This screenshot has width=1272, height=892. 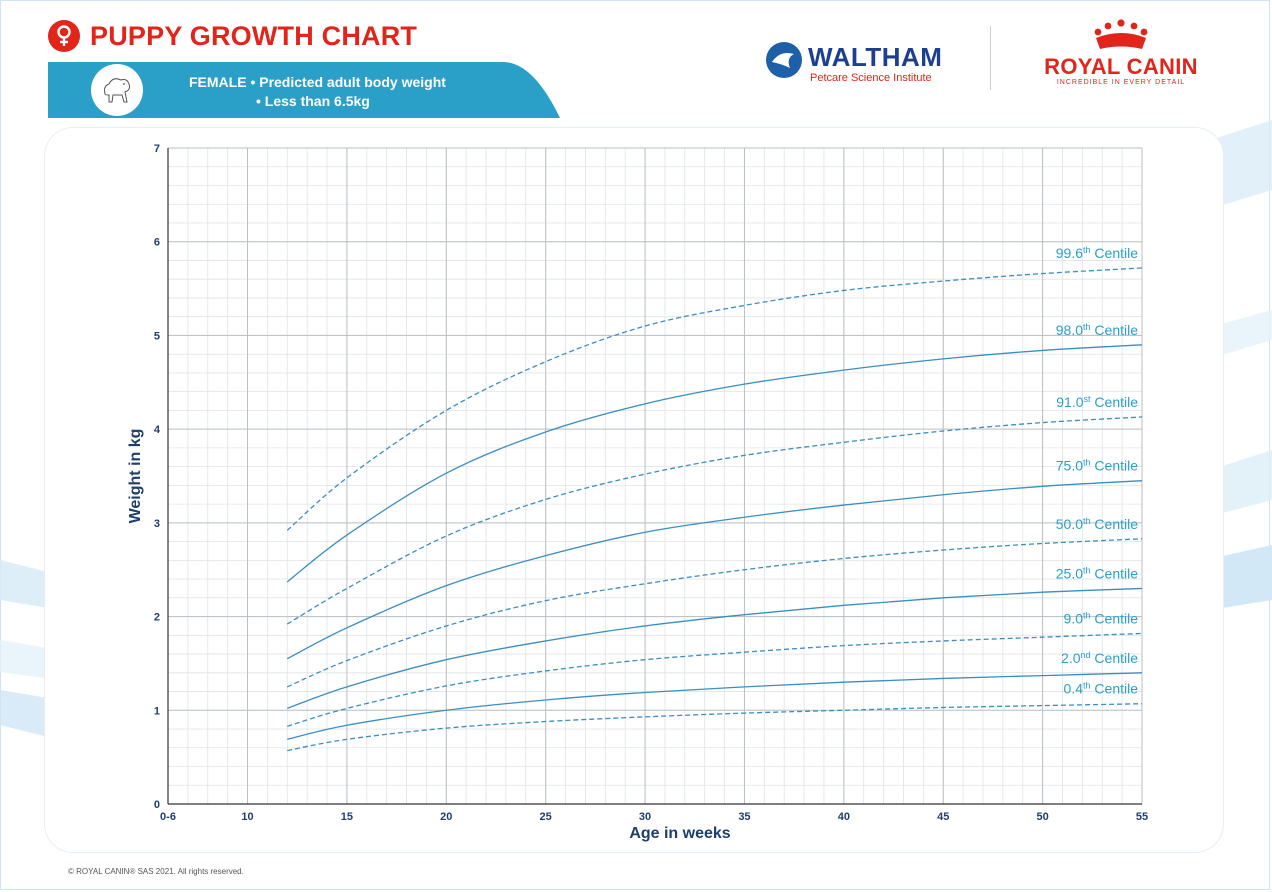 What do you see at coordinates (679, 833) in the screenshot?
I see `x-axis-label: Age in weeks` at bounding box center [679, 833].